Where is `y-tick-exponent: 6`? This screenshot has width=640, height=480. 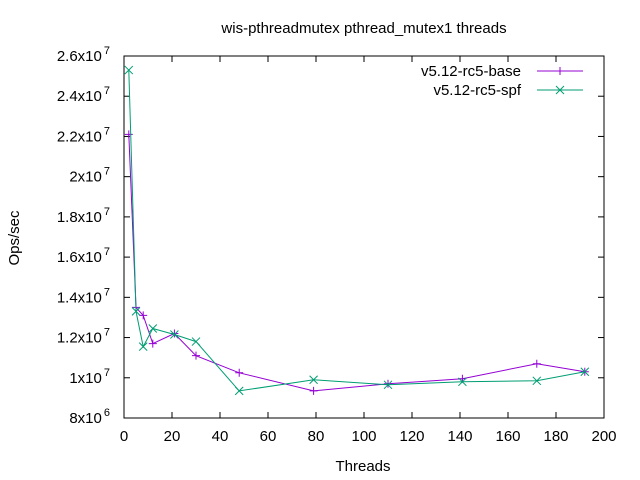
y-tick-exponent: 6 is located at coordinates (107, 413).